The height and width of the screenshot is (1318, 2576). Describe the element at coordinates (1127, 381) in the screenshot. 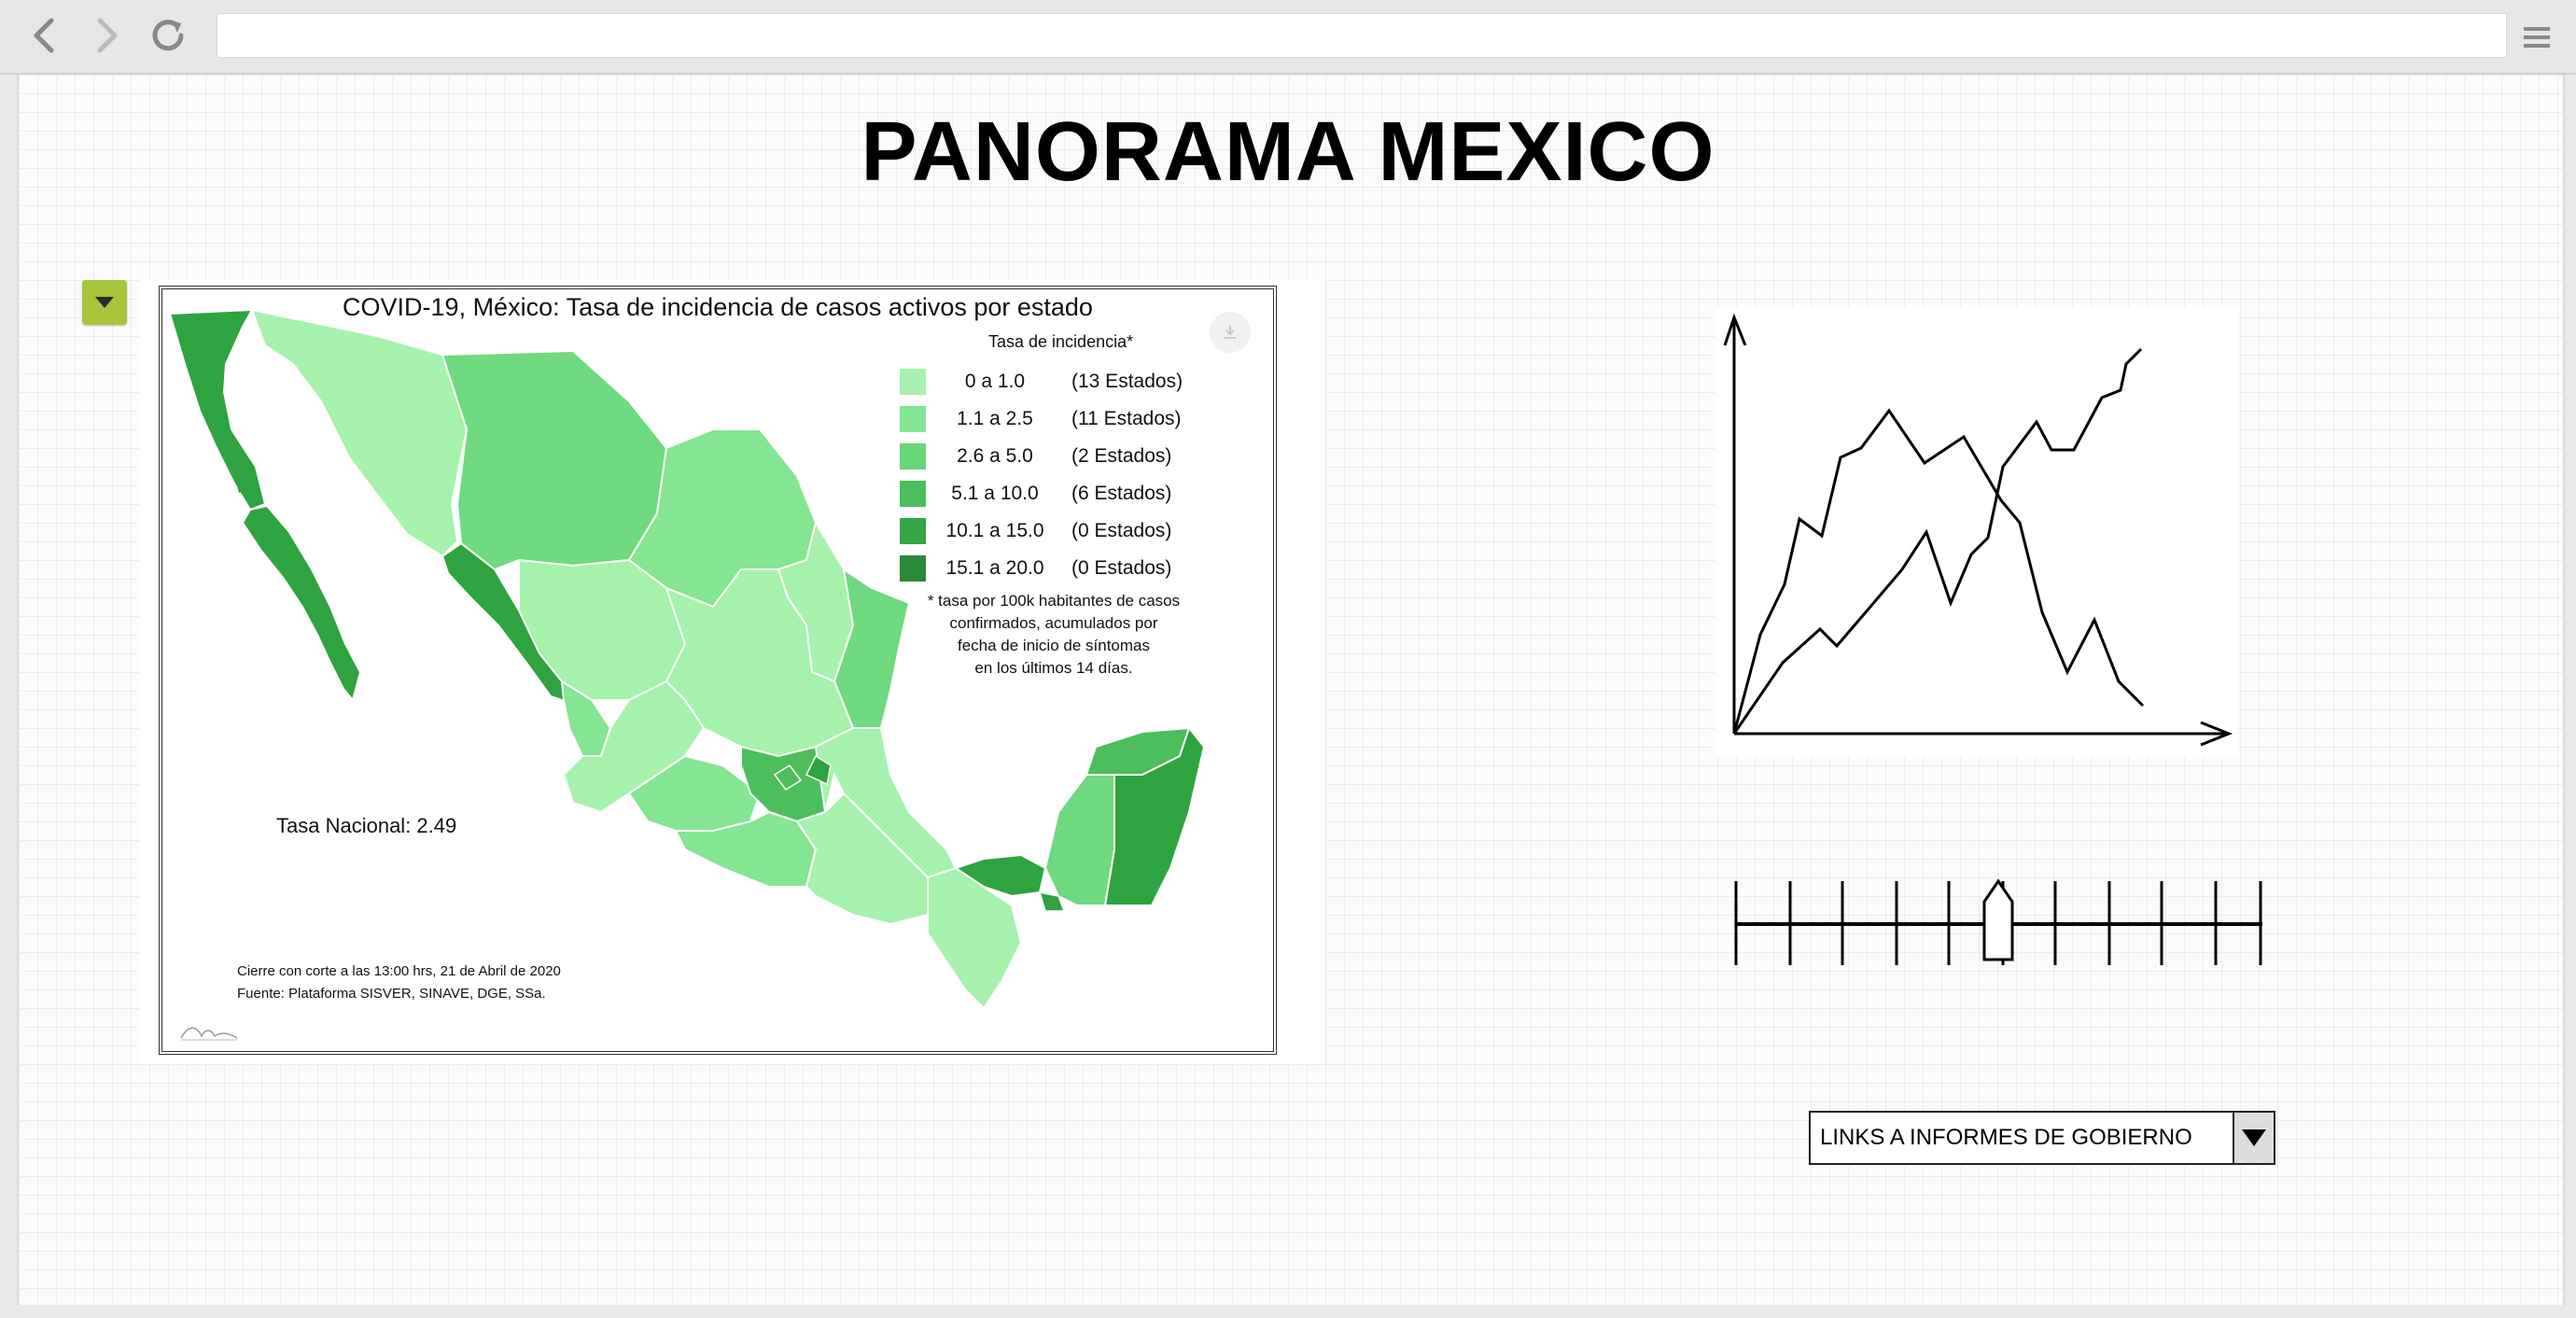

I see `legend-count: (13 Estados)` at that location.